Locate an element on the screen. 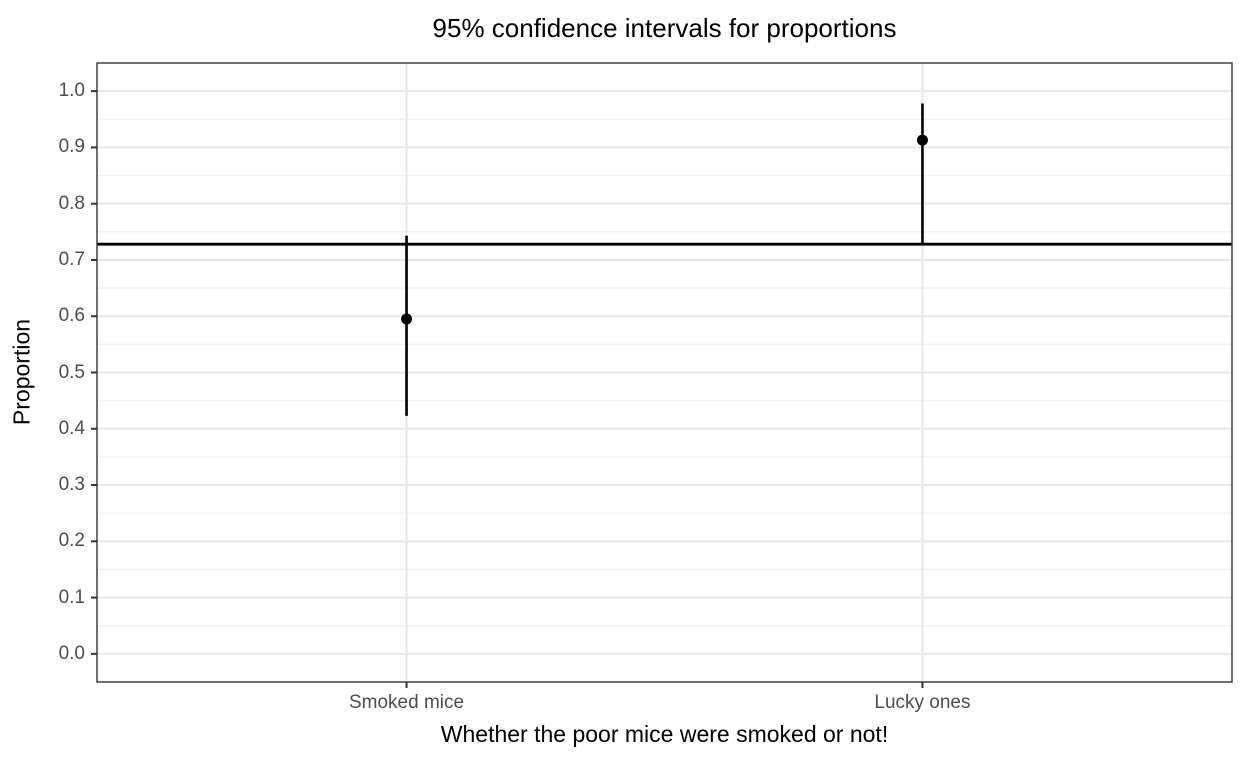 Image resolution: width=1248 pixels, height=768 pixels. y-tick-label: 0.0 is located at coordinates (71, 653).